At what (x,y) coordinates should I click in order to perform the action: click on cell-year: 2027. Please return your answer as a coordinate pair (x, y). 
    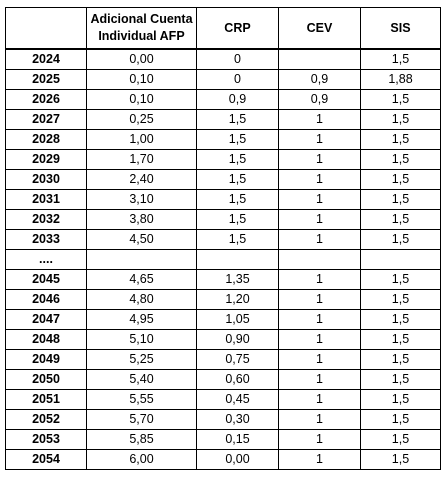
    Looking at the image, I should click on (46, 119).